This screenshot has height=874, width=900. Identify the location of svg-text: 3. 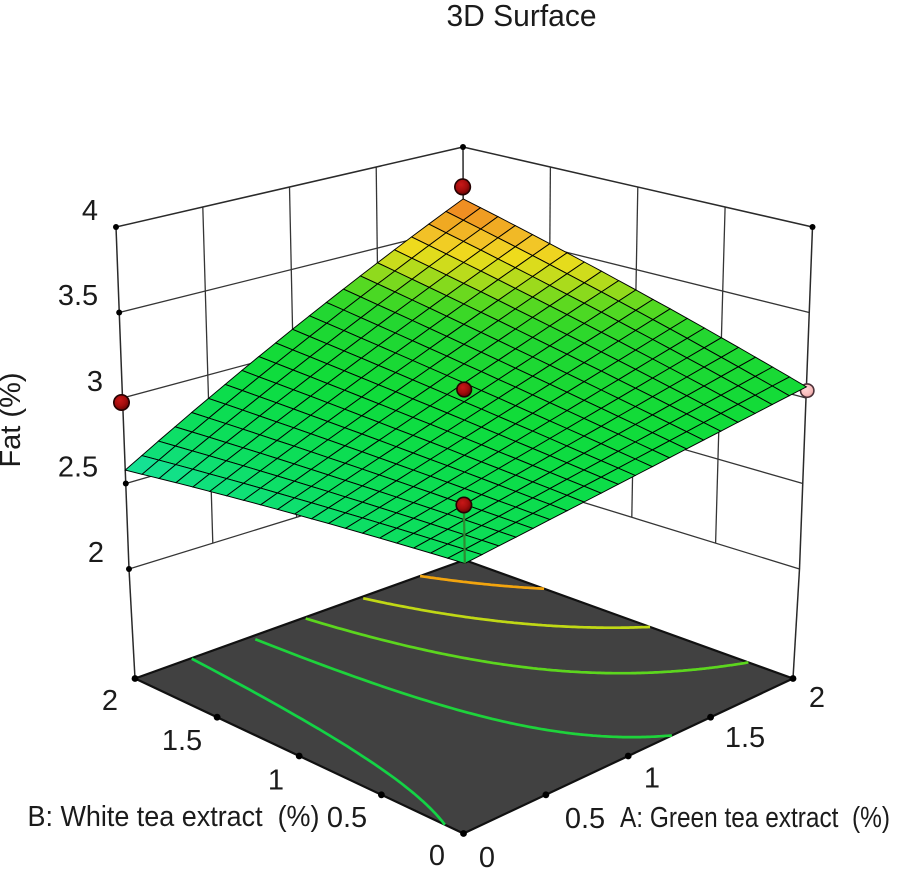
(95, 382).